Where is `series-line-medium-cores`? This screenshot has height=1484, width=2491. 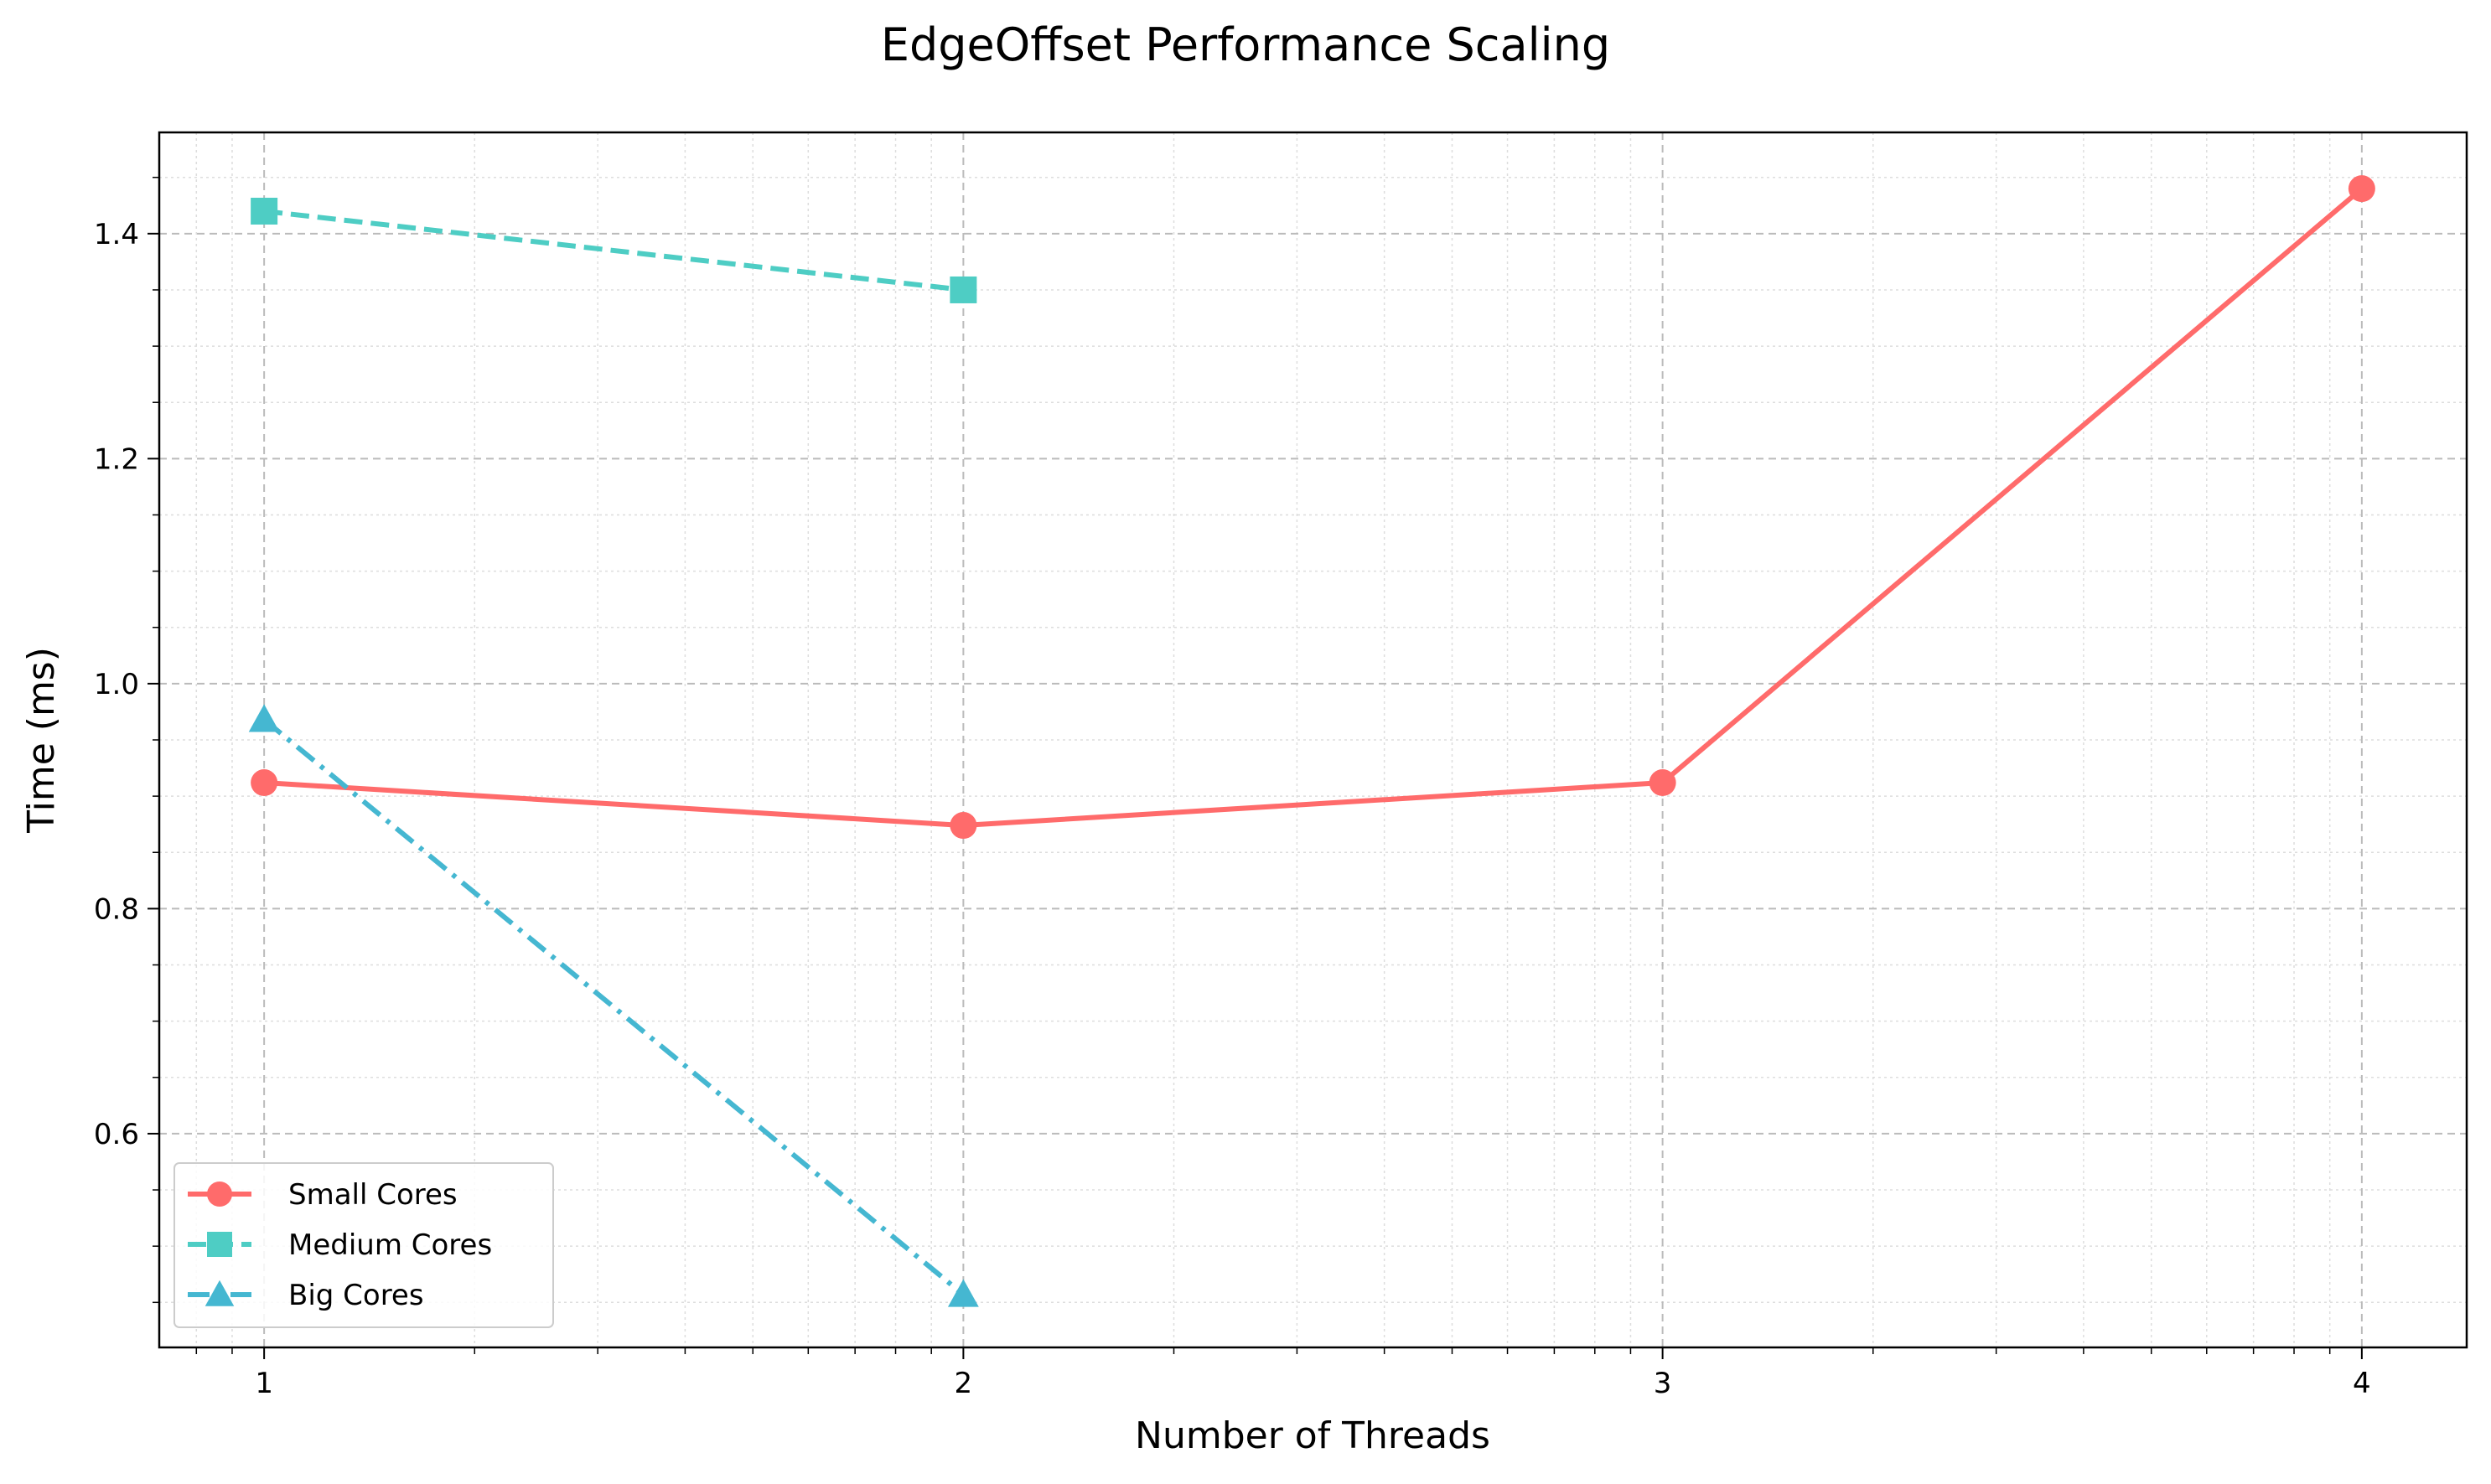
series-line-medium-cores is located at coordinates (613, 250).